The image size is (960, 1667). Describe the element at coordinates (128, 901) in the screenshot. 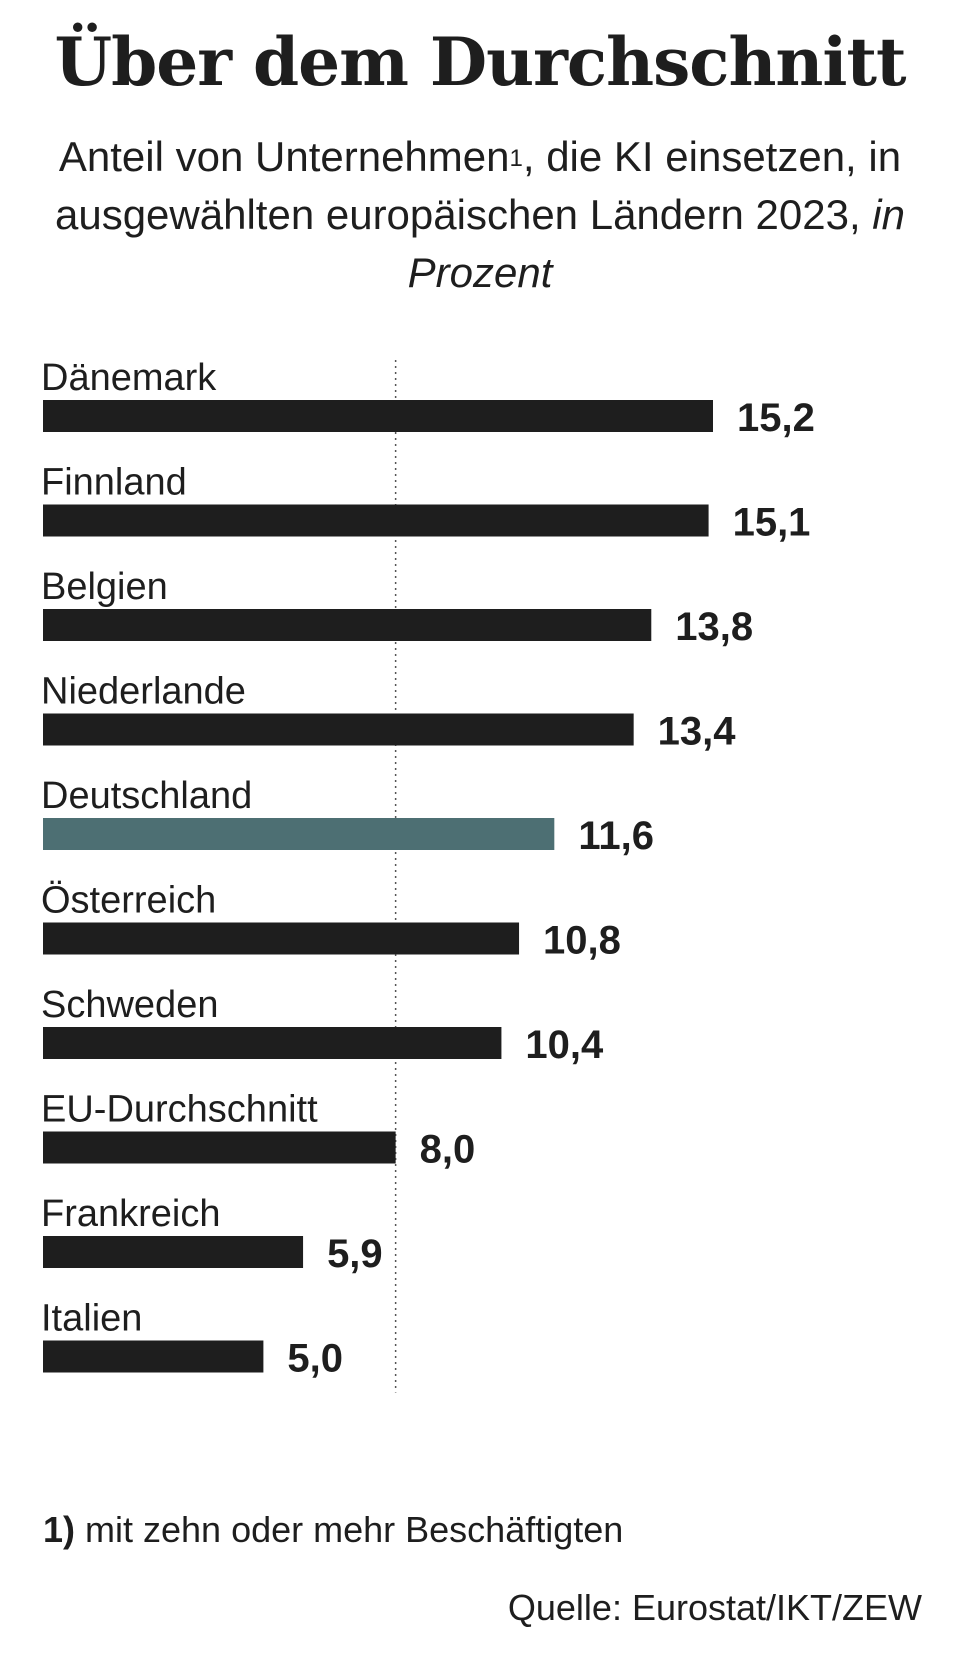

I see `category-label: Österreich` at that location.